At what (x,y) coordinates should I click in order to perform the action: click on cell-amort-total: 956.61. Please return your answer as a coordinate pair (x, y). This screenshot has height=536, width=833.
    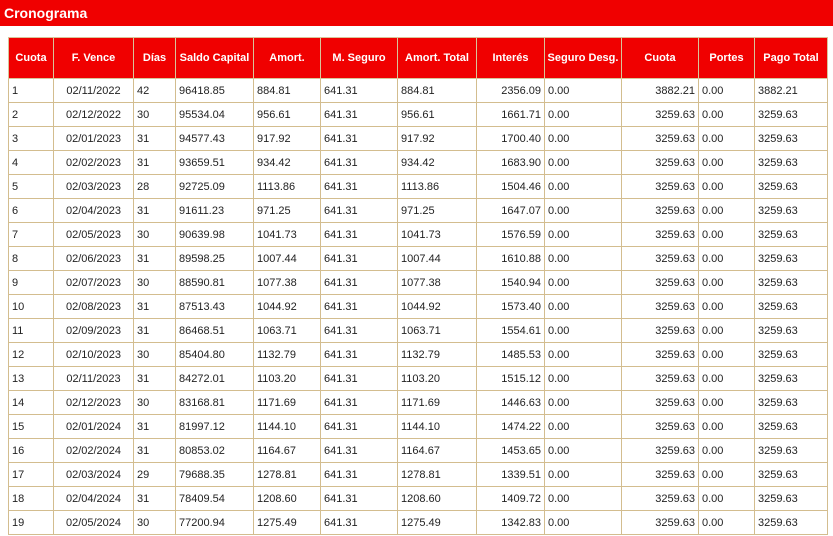
    Looking at the image, I should click on (437, 114).